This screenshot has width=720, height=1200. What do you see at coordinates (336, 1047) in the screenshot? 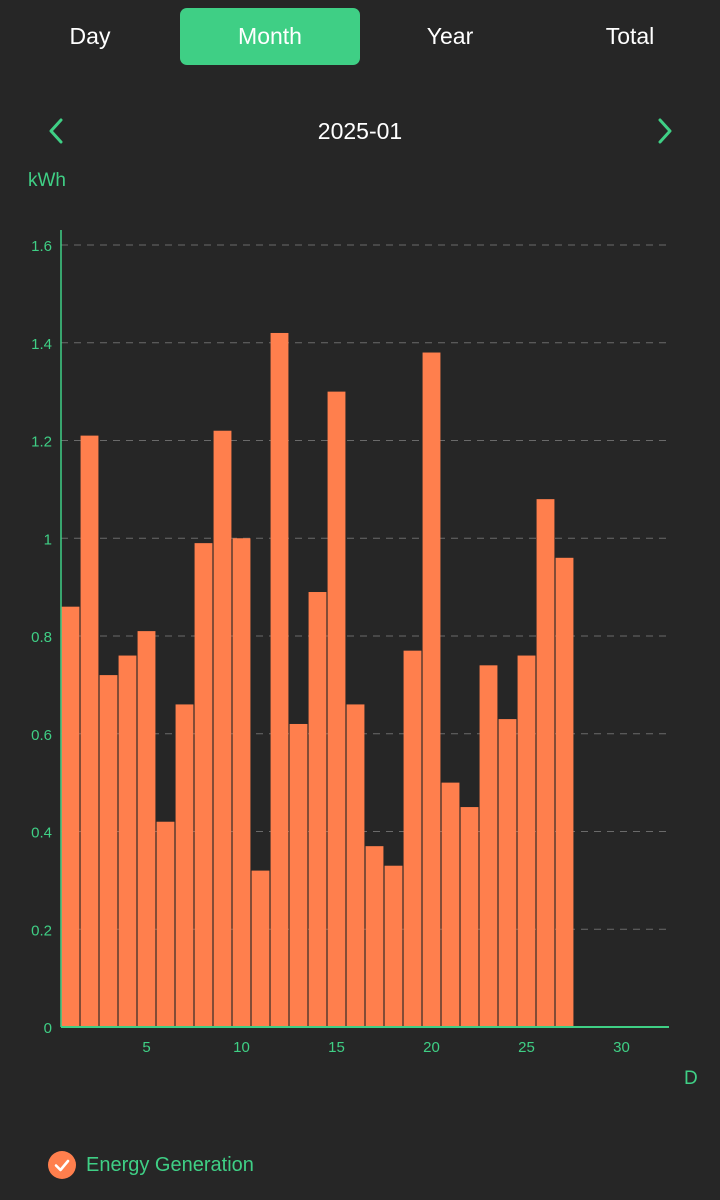
I see `x-tick-label: 15` at bounding box center [336, 1047].